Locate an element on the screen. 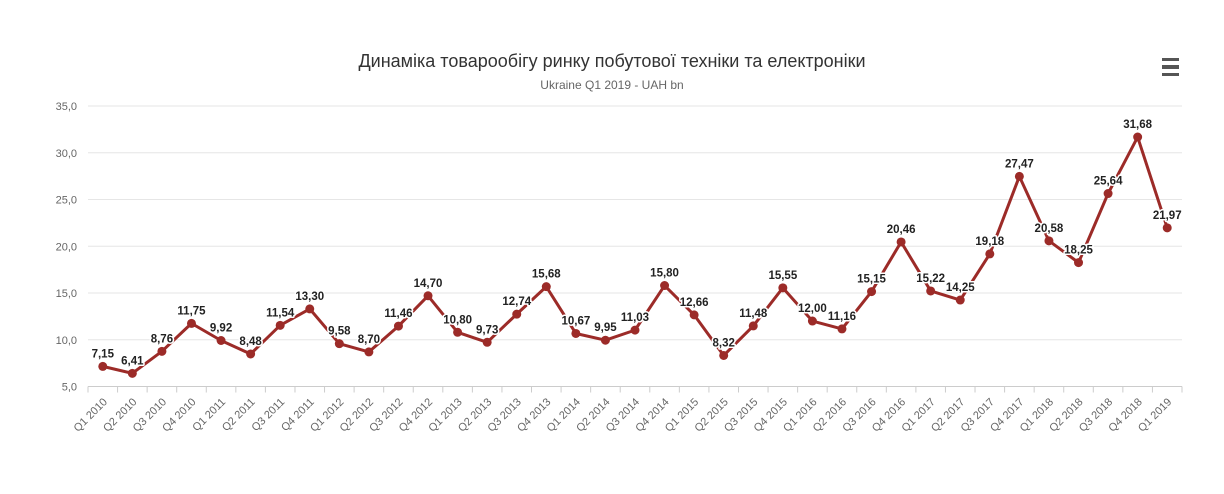 Image resolution: width=1224 pixels, height=494 pixels. data-point-label: 9,95 is located at coordinates (605, 328).